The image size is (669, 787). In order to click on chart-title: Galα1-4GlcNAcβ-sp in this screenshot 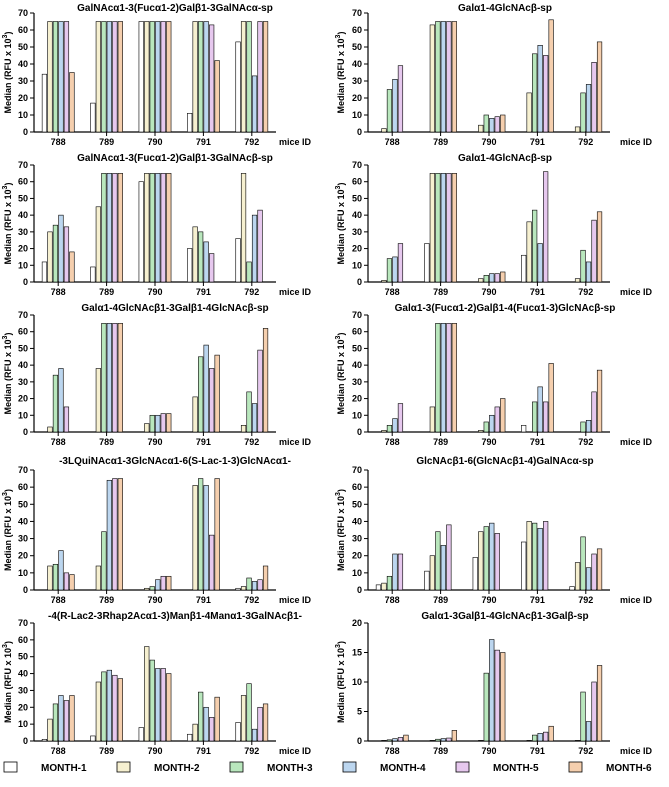, I will do `click(505, 8)`.